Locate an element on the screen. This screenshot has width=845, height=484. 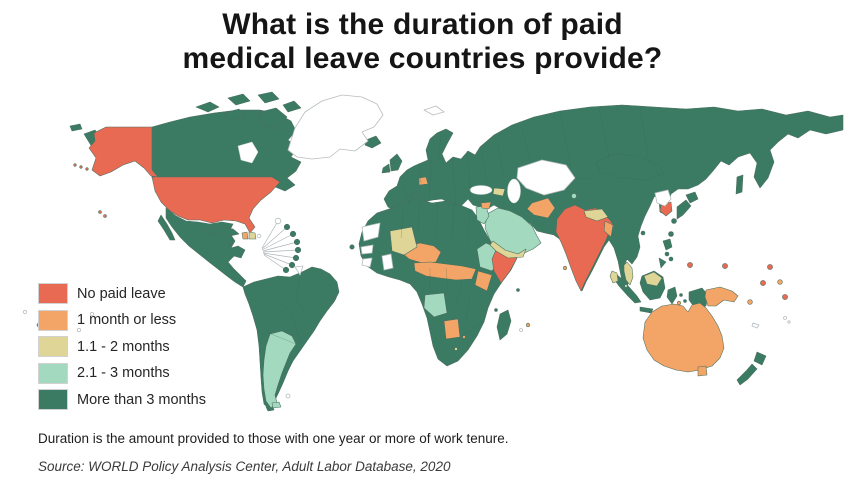
state-alaska is located at coordinates (123, 152).